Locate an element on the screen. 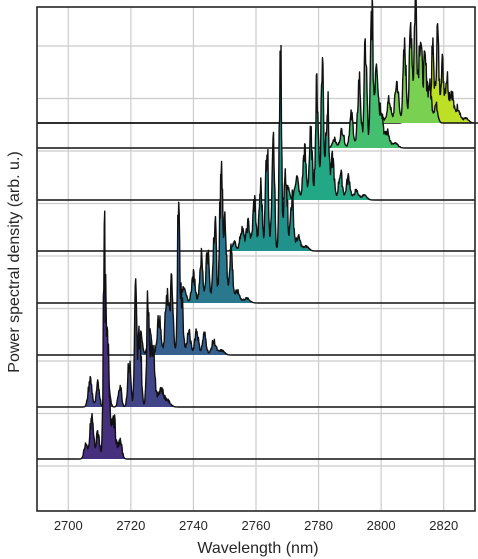 The image size is (478, 559). x-tick-label: 2740 is located at coordinates (193, 525).